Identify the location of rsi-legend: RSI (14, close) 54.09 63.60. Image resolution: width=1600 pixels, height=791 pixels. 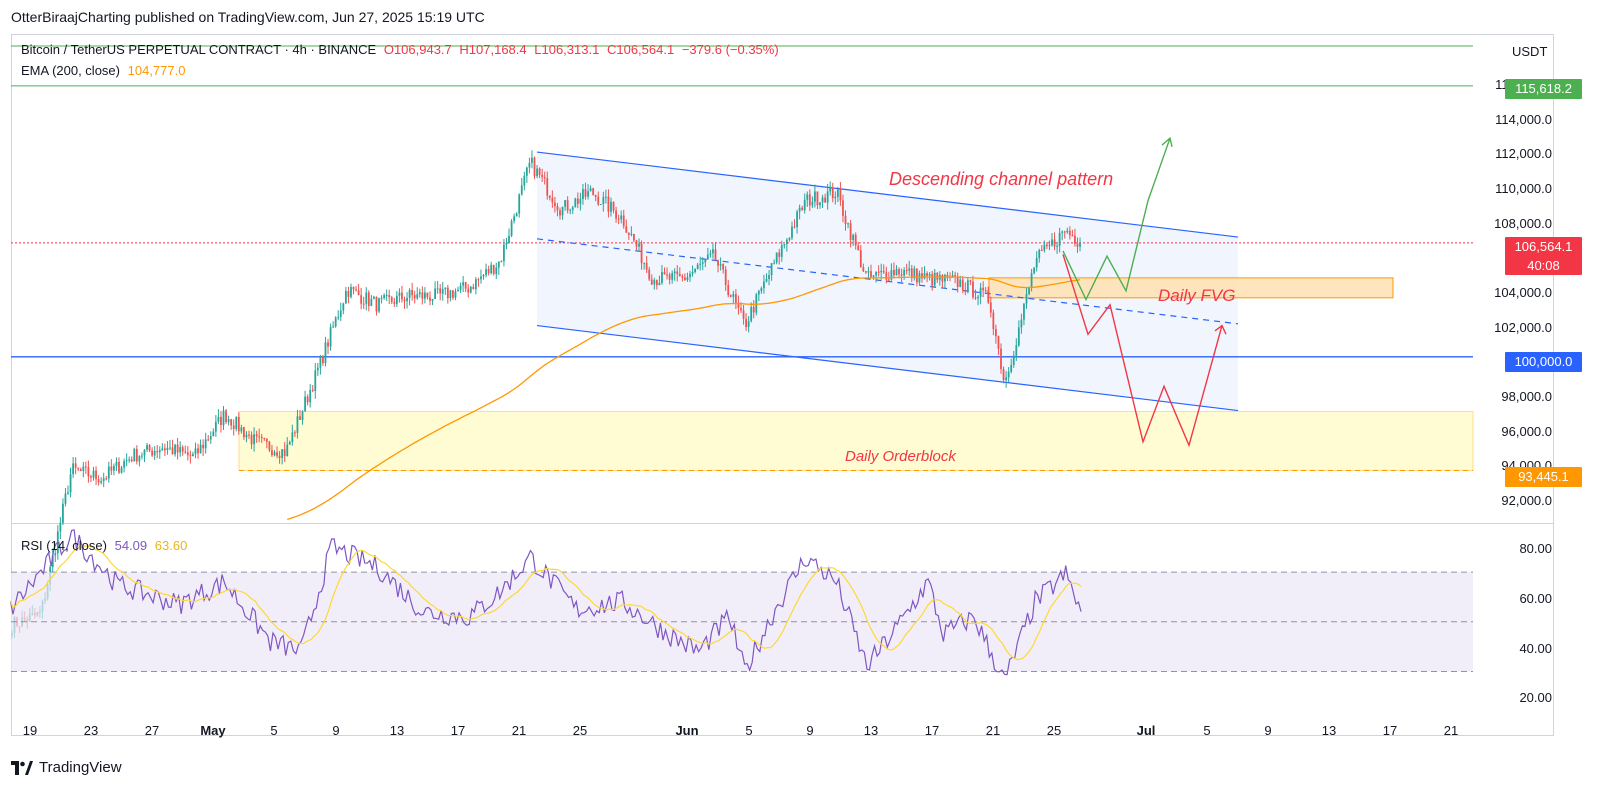
(106, 545).